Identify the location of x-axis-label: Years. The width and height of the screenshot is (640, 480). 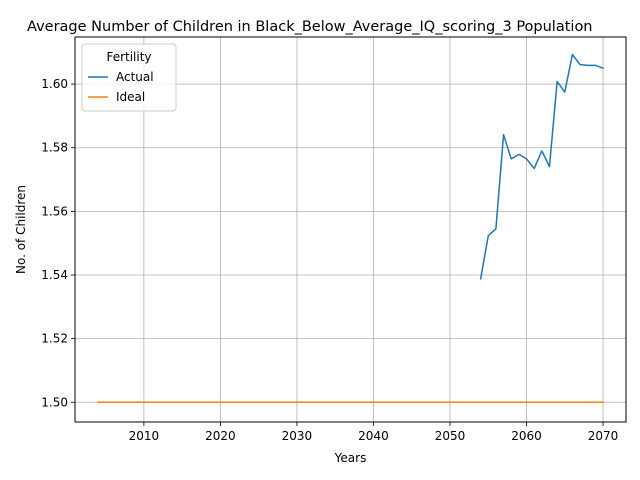
(350, 458).